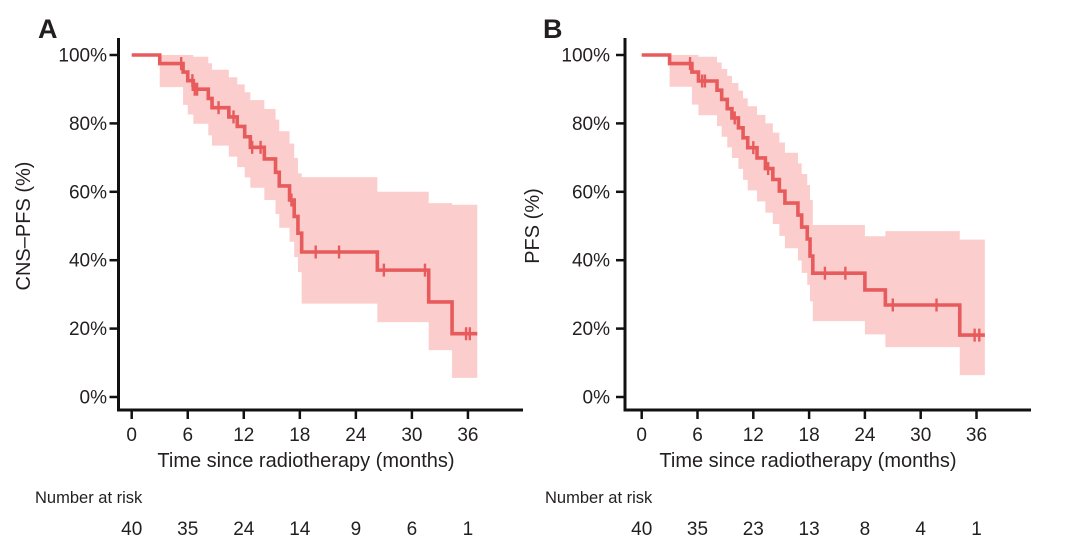  I want to click on risk-count: 8, so click(865, 529).